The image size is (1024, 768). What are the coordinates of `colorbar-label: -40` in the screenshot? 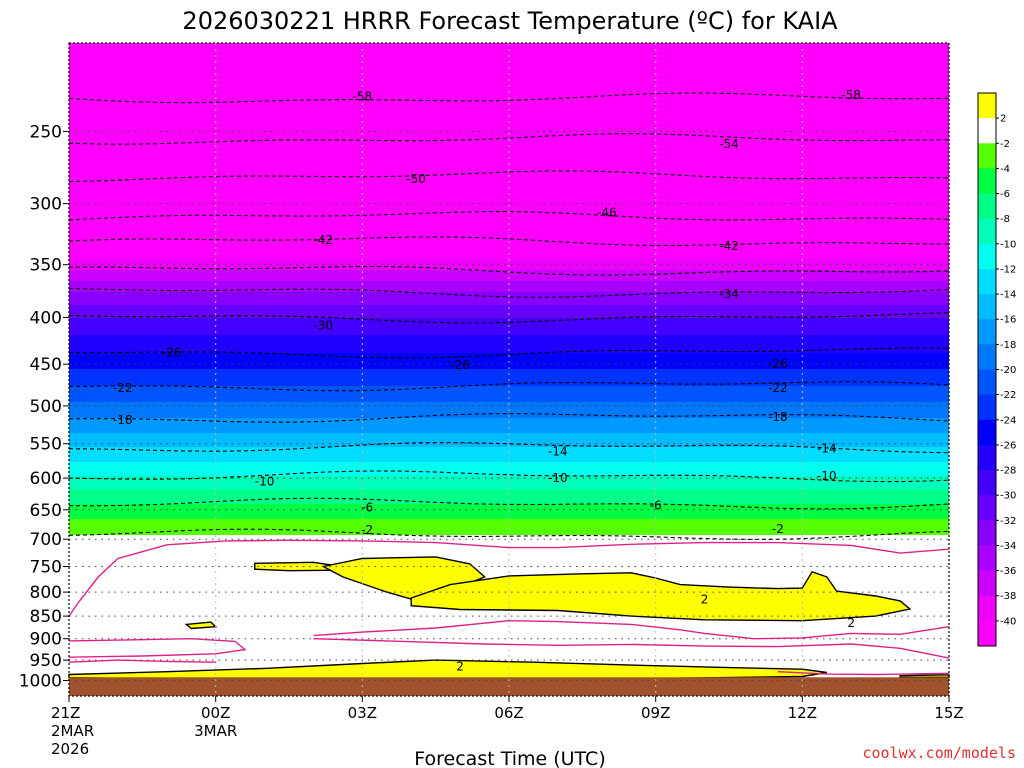 It's located at (1008, 621).